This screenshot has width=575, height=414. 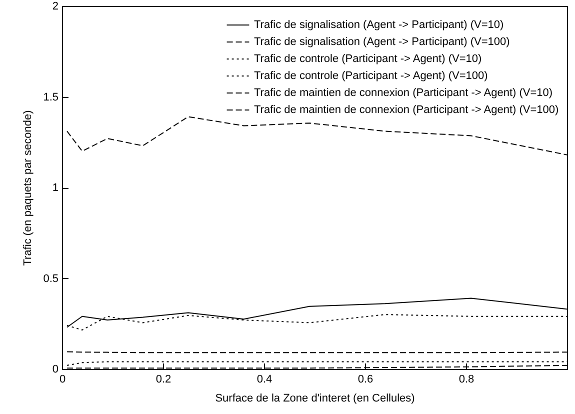 What do you see at coordinates (379, 25) in the screenshot?
I see `legend-label: Trafic de signalisation (Agent -> Participant) (V=10)` at bounding box center [379, 25].